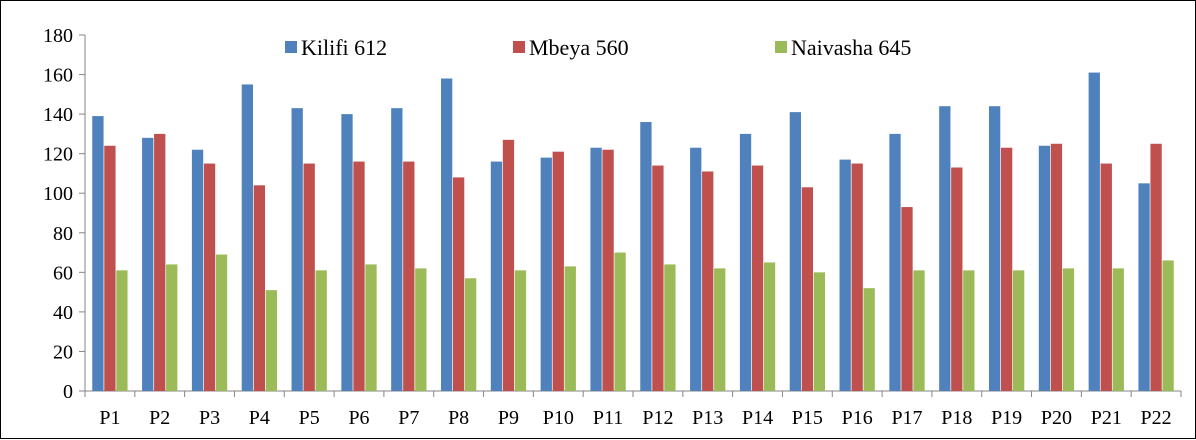 The image size is (1196, 440). Describe the element at coordinates (1056, 418) in the screenshot. I see `x-tick-label: P20` at that location.